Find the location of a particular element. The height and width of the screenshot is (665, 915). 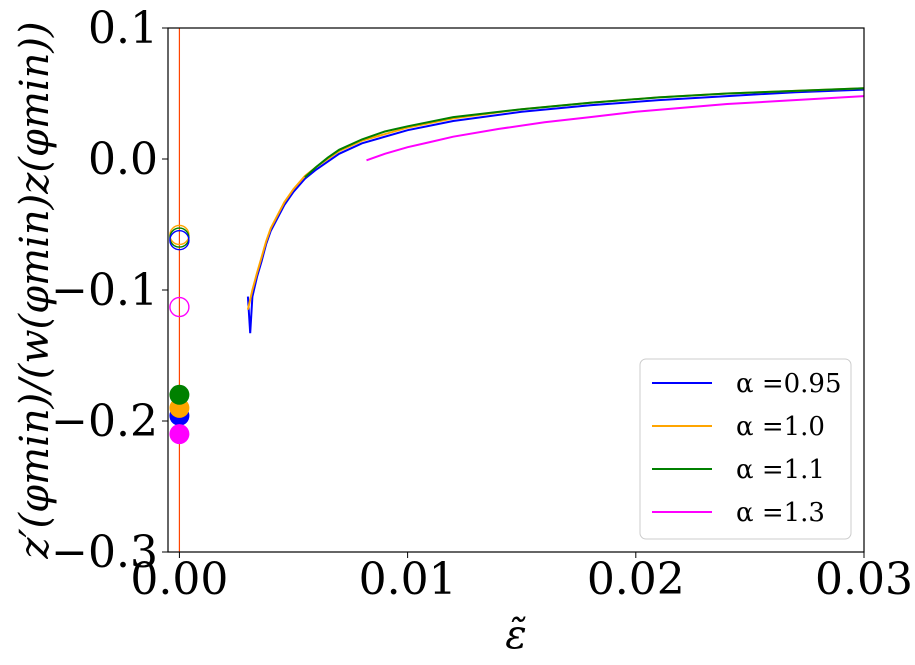

y-tick-label: −0.1 is located at coordinates (104, 290).